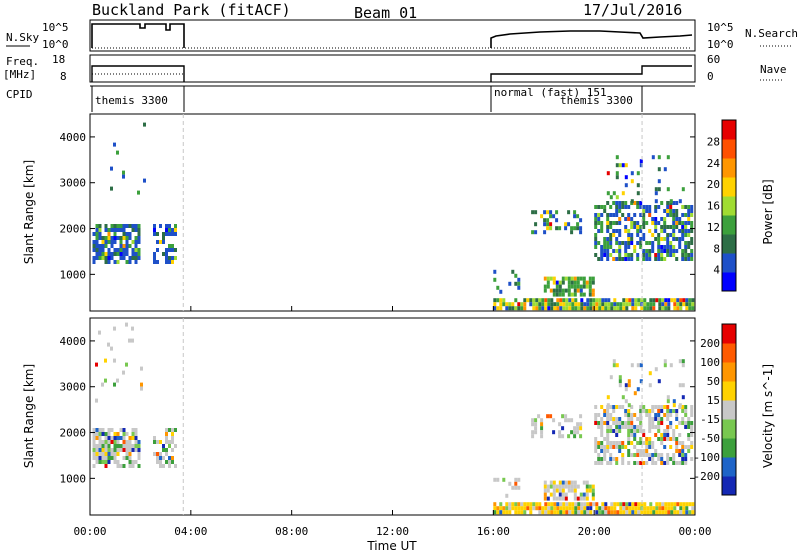 The width and height of the screenshot is (800, 554). What do you see at coordinates (716, 270) in the screenshot?
I see `colorbar-tick-label: 4` at bounding box center [716, 270].